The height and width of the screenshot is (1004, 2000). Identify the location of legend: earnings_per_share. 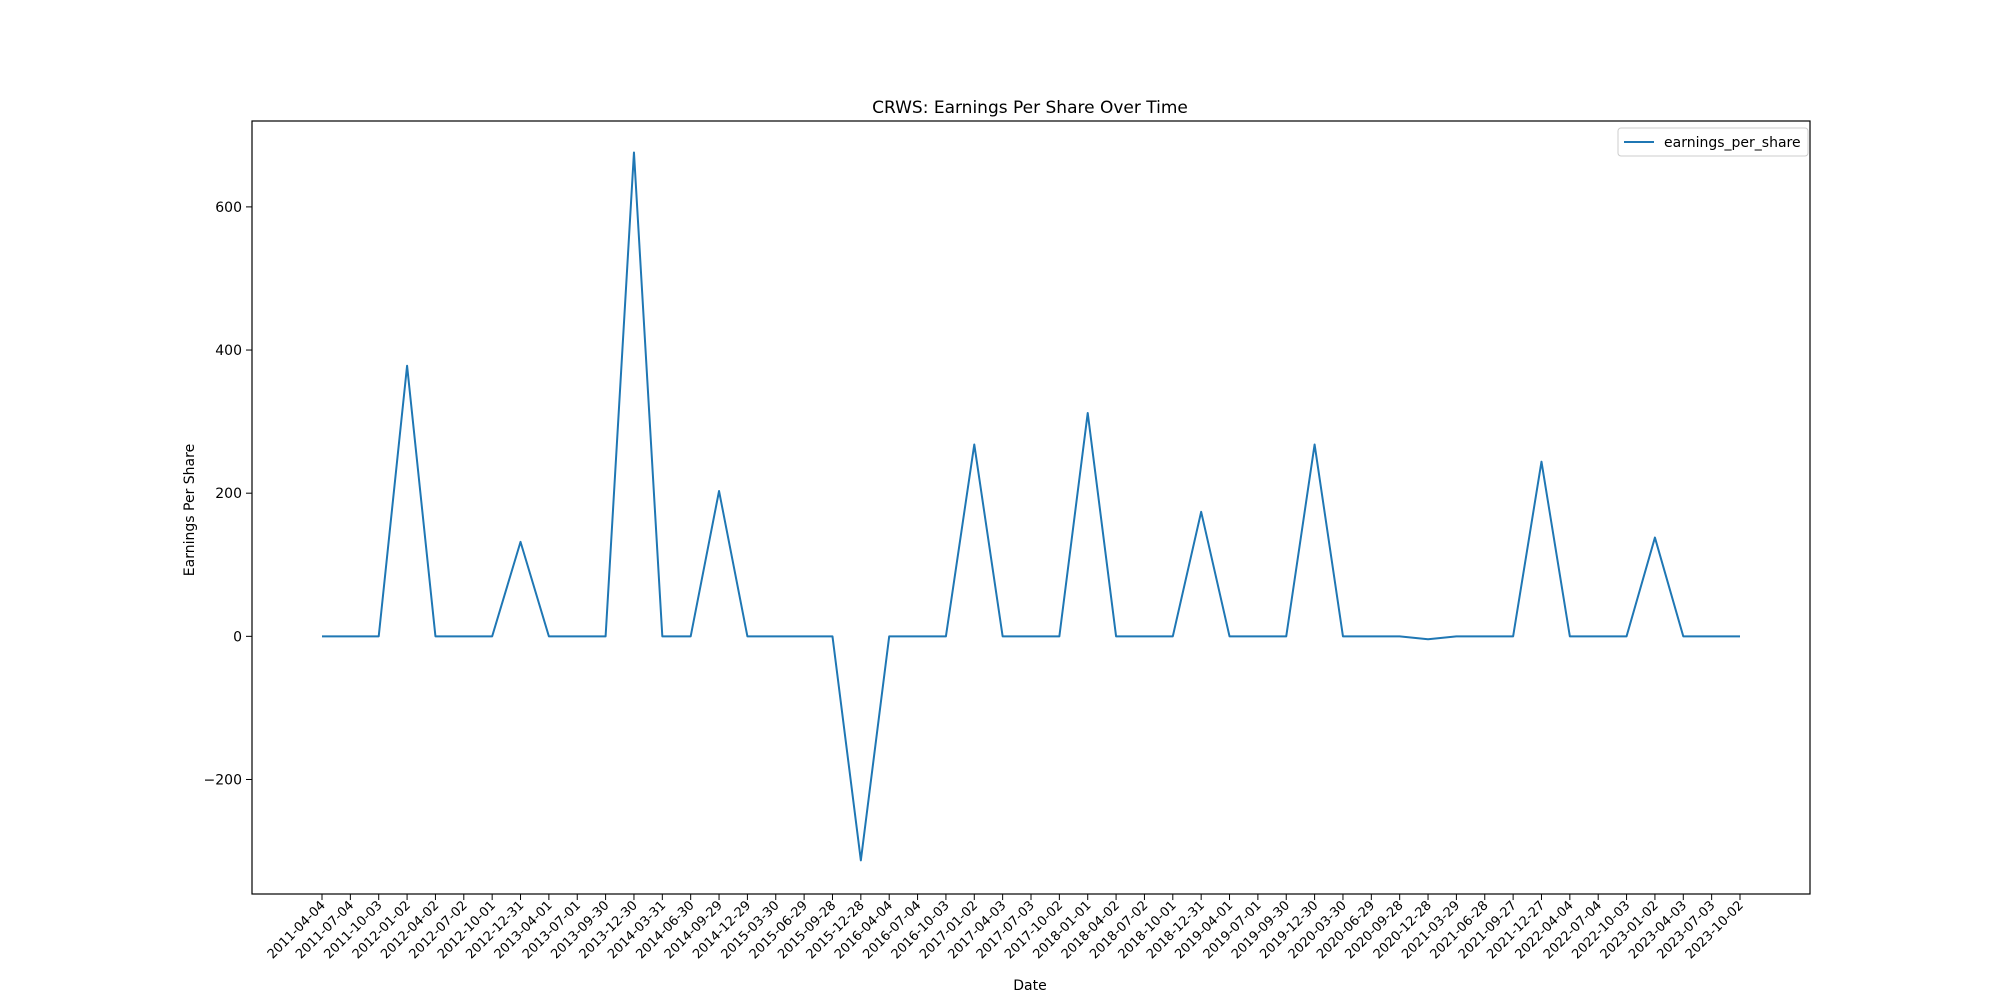
(1713, 142).